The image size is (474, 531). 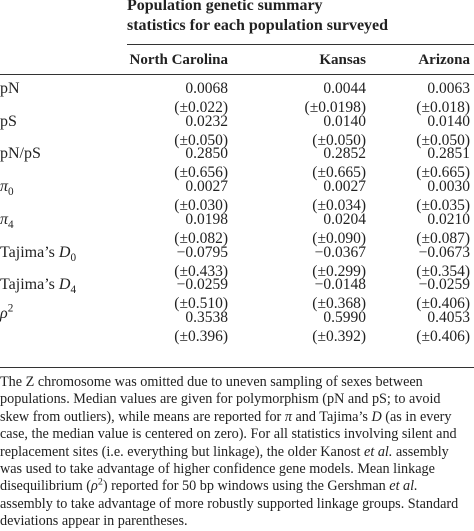 What do you see at coordinates (201, 304) in the screenshot?
I see `sd-value: (±0.510)` at bounding box center [201, 304].